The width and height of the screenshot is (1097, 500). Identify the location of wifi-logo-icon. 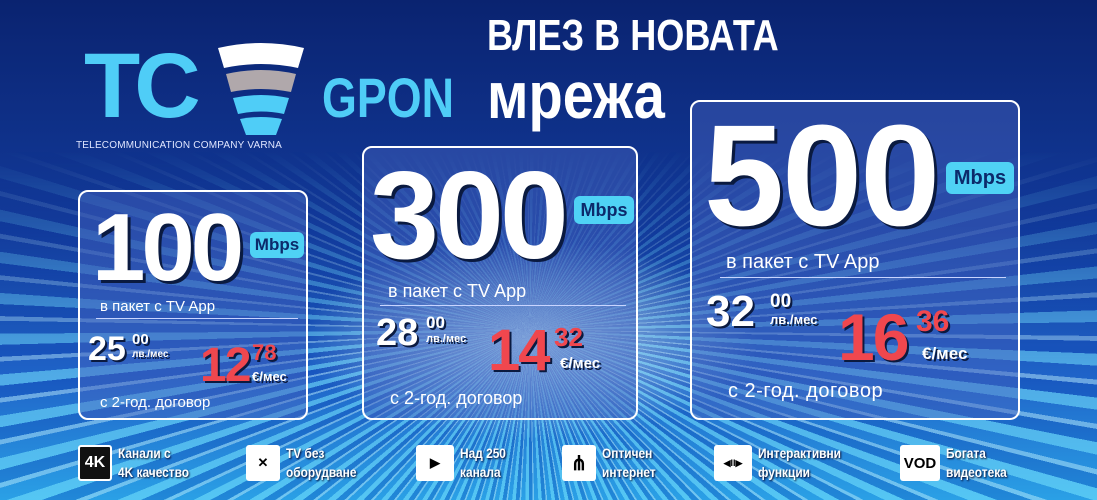
(261, 89).